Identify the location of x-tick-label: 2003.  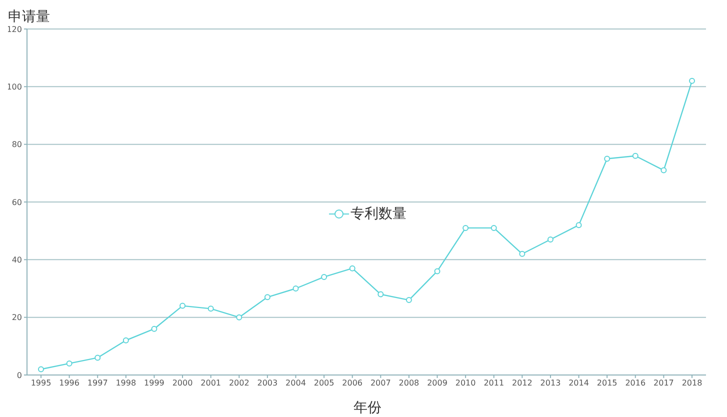
(267, 383).